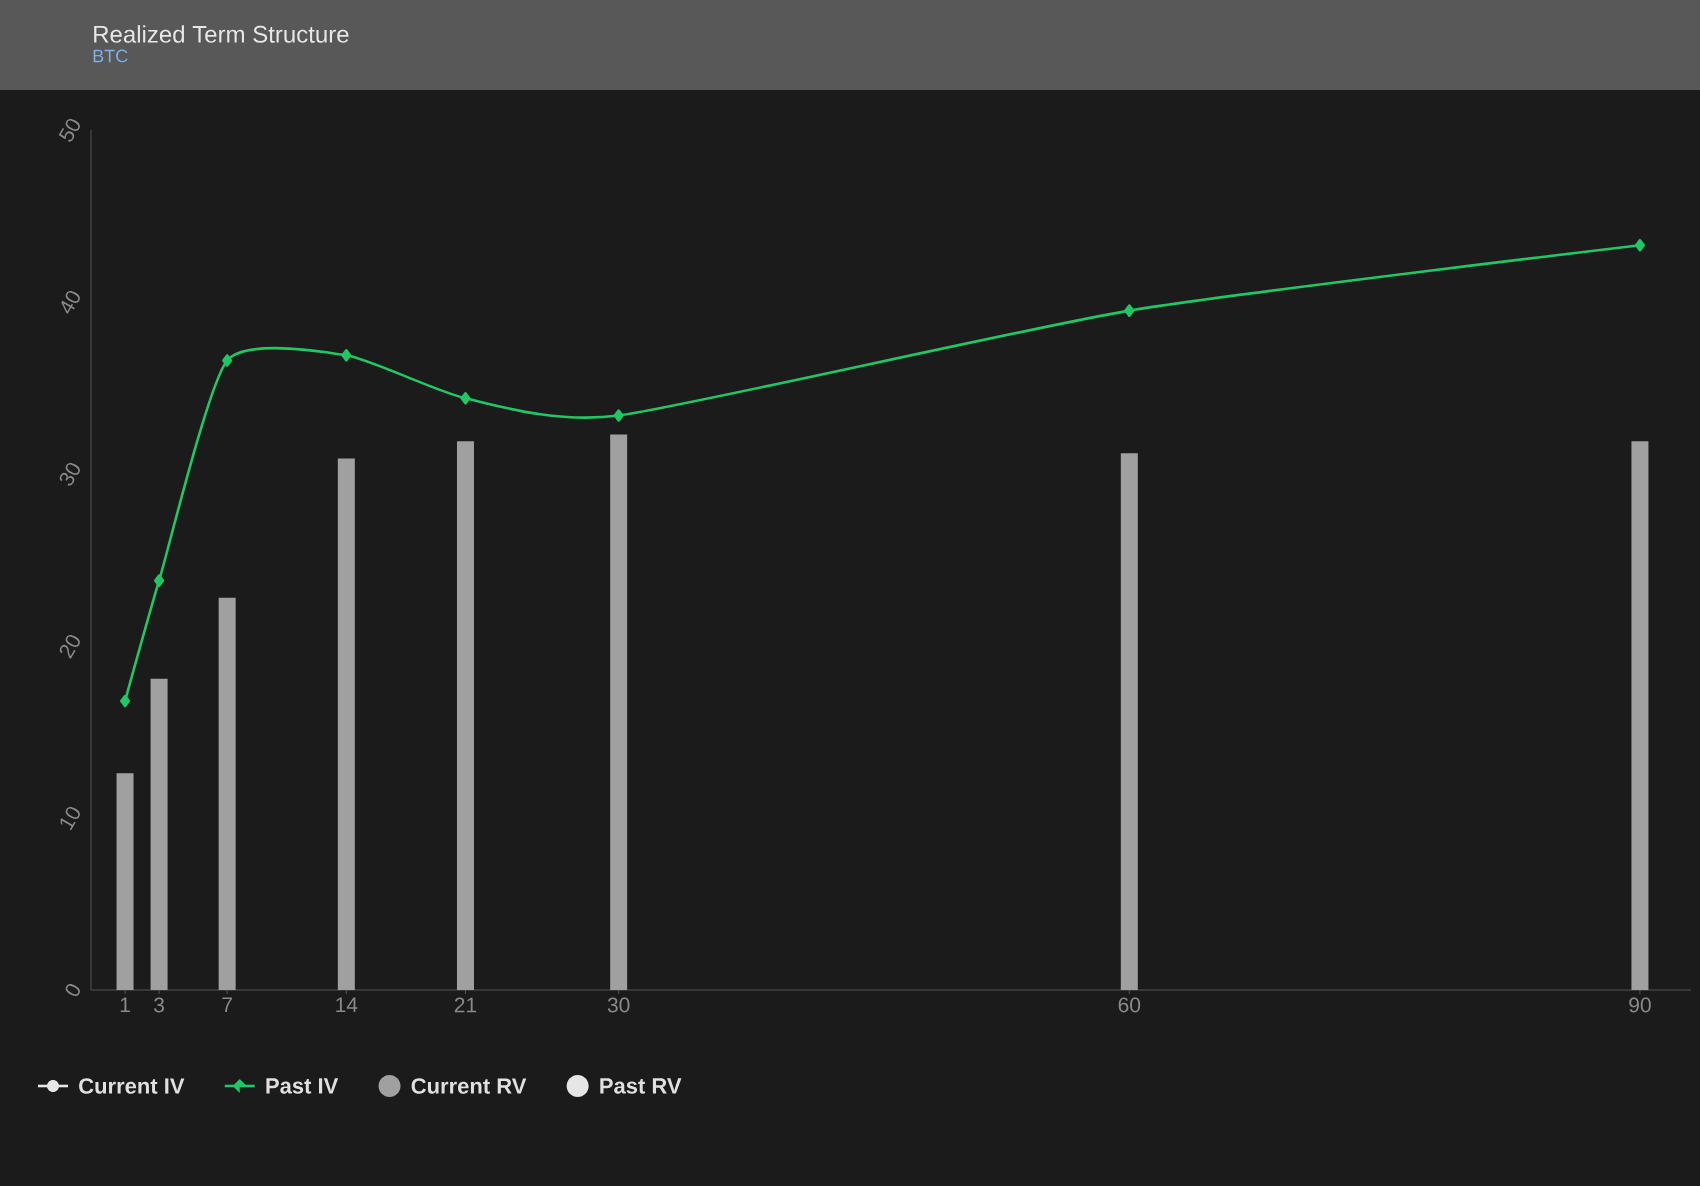 The height and width of the screenshot is (1186, 1700). I want to click on legend-label: Current RV, so click(469, 1086).